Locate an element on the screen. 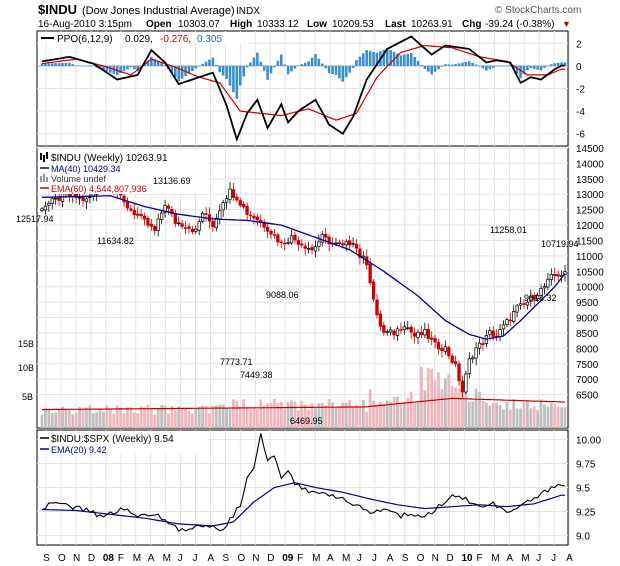  ppo-tick-label: -4 is located at coordinates (580, 112).